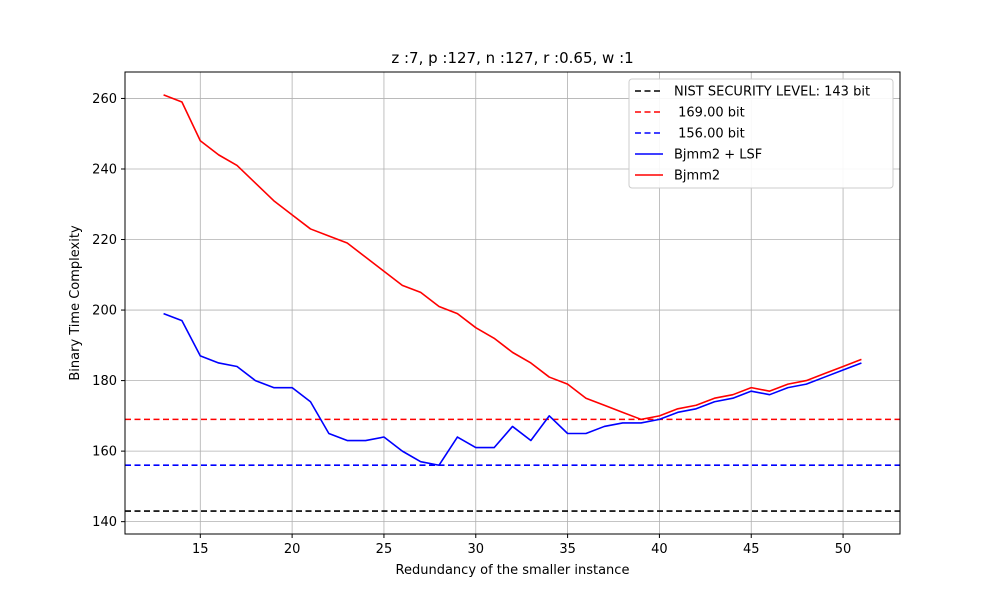 This screenshot has width=1000, height=600. What do you see at coordinates (292, 549) in the screenshot?
I see `x-tick-label: 20` at bounding box center [292, 549].